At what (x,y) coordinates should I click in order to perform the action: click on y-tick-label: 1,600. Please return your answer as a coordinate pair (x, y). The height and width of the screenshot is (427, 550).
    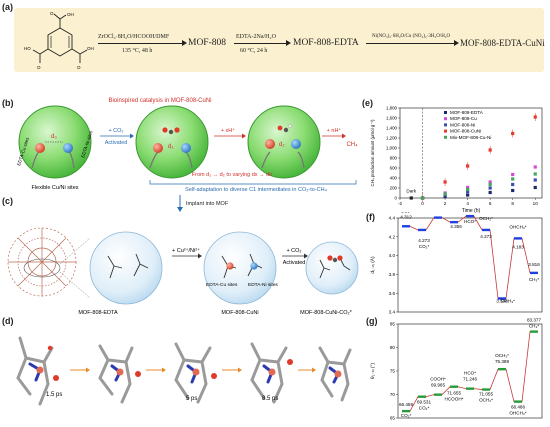
    Looking at the image, I should click on (392, 118).